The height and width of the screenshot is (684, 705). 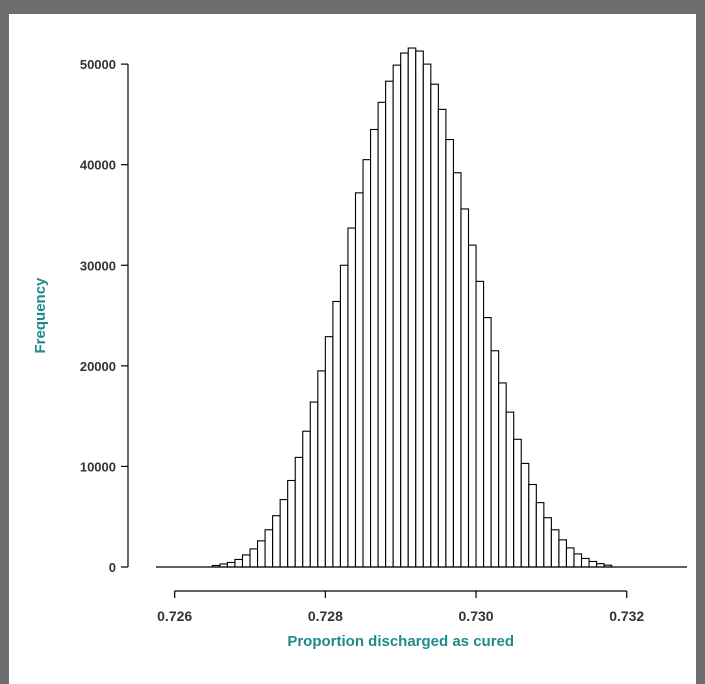 What do you see at coordinates (112, 567) in the screenshot?
I see `y-tick-label: 0` at bounding box center [112, 567].